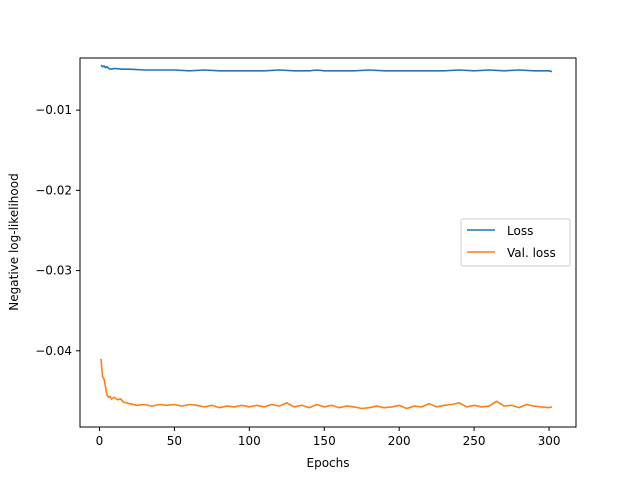  Describe the element at coordinates (174, 441) in the screenshot. I see `x-tick-label: 50` at that location.